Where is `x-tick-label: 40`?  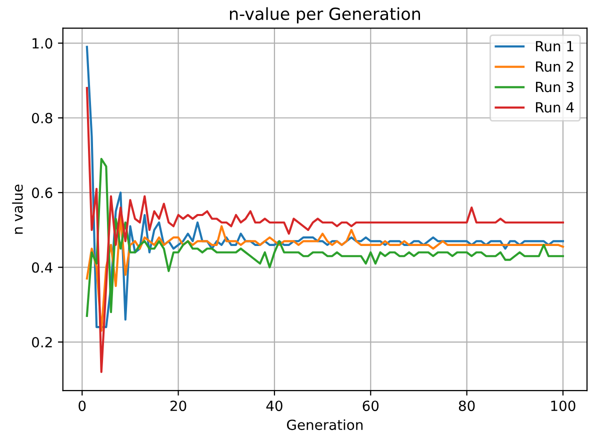
x-tick-label: 40 is located at coordinates (274, 406).